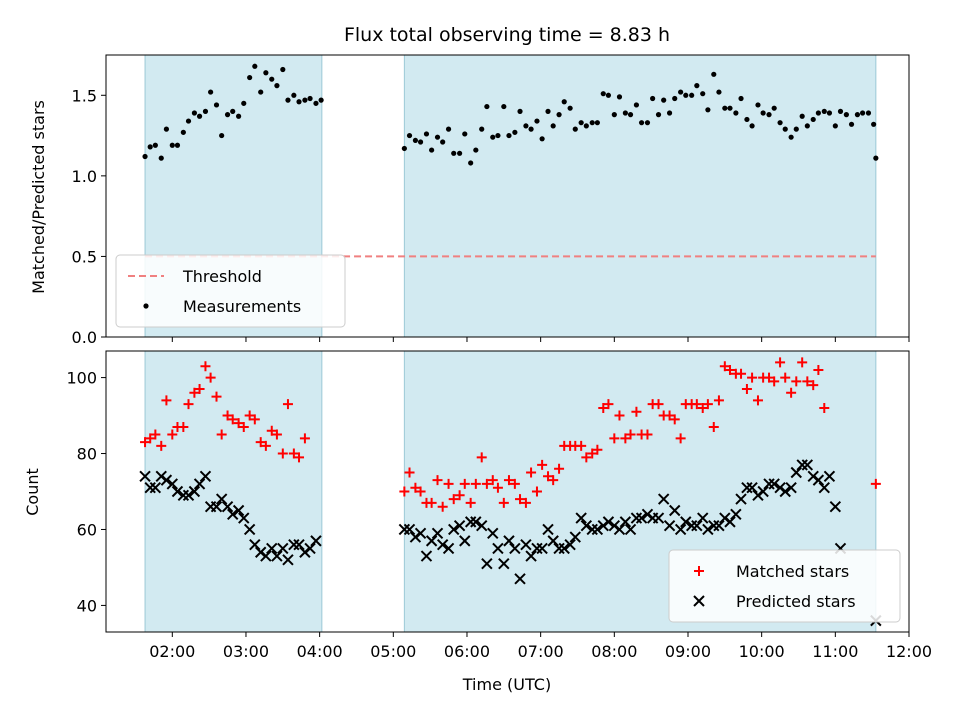 This screenshot has width=960, height=720. Describe the element at coordinates (467, 651) in the screenshot. I see `x-tick-label: 06:00` at that location.